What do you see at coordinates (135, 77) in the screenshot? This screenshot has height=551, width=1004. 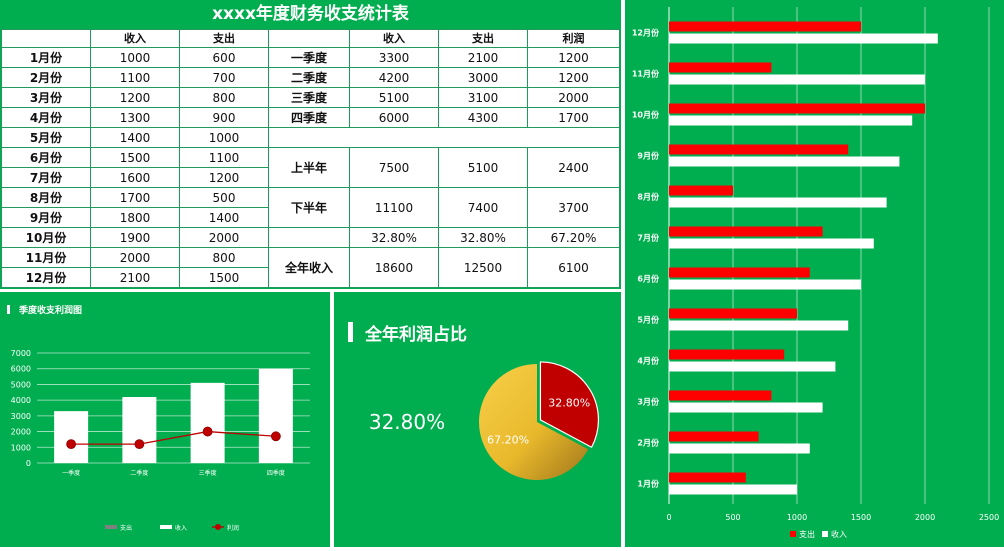 I see `month-income: 1100` at bounding box center [135, 77].